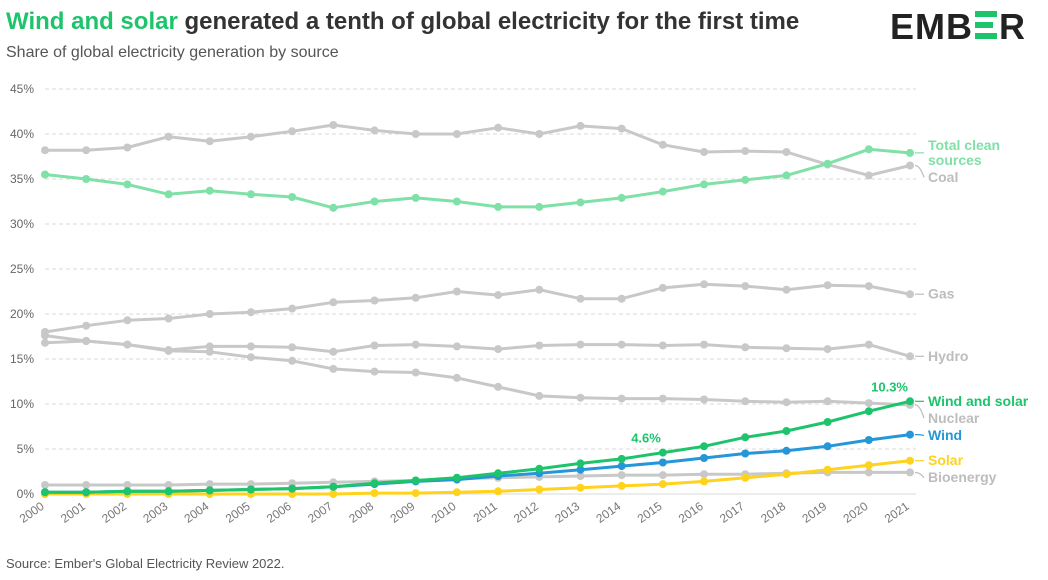 The height and width of the screenshot is (580, 1048). Describe the element at coordinates (943, 177) in the screenshot. I see `series-label-coal: Coal` at that location.